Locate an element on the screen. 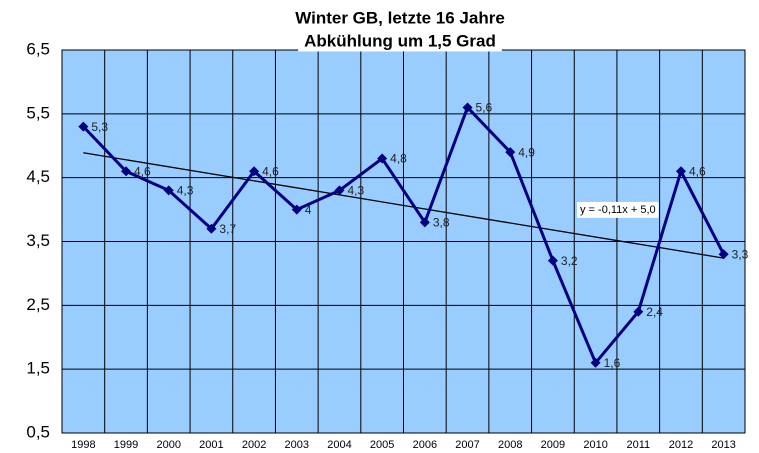  data-label: 5,6 is located at coordinates (484, 108).